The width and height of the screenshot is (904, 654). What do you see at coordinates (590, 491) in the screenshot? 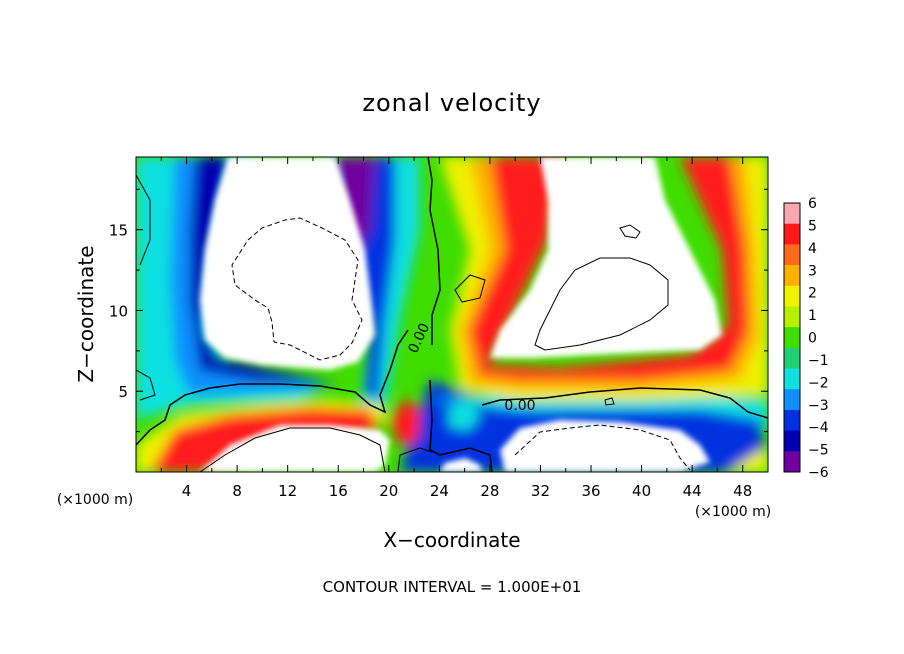
I see `x-tick-label: 36` at bounding box center [590, 491].